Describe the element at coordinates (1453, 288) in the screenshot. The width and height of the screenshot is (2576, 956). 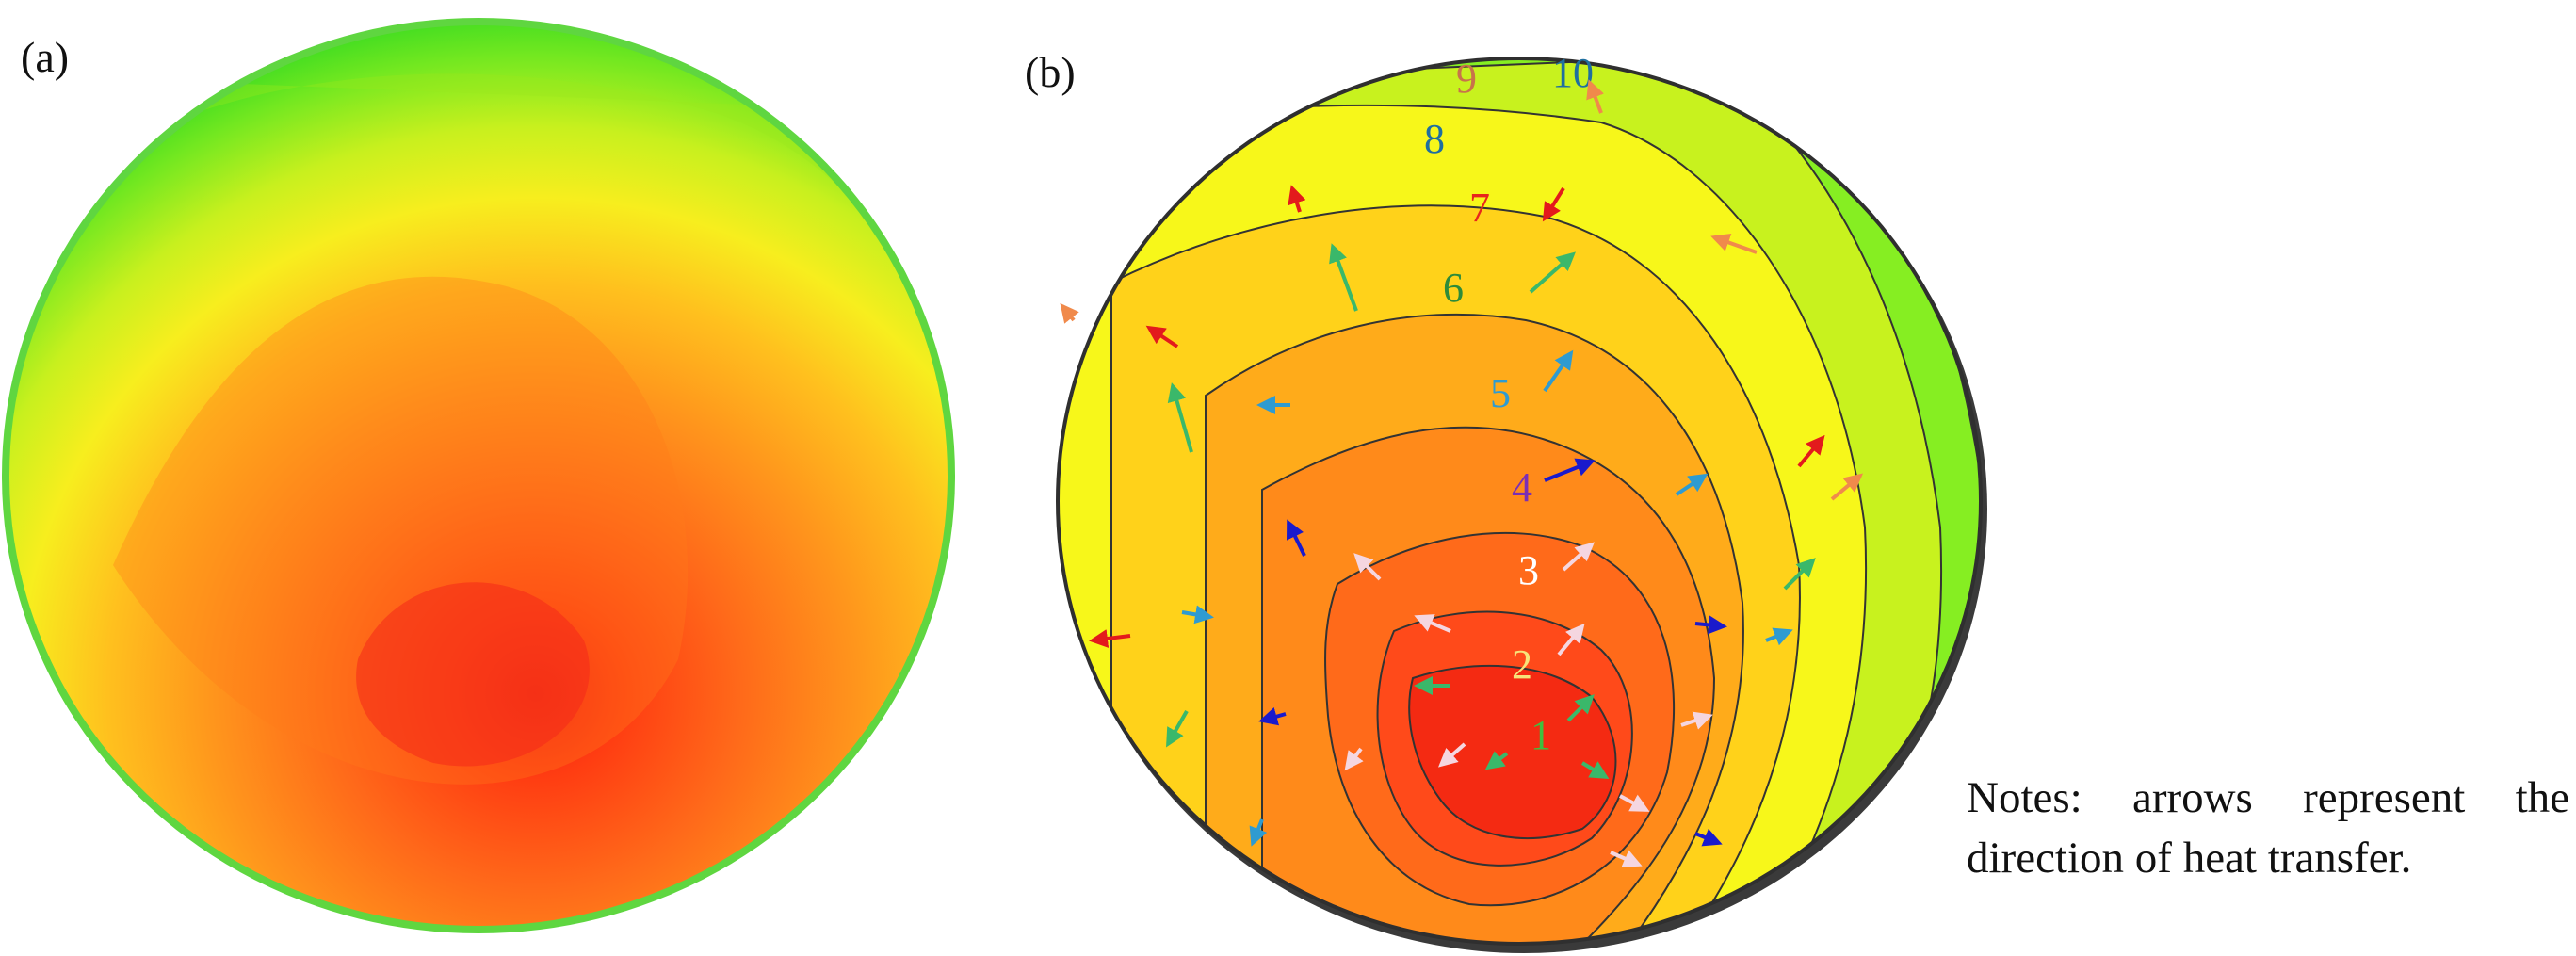
I see `zone-number-6: 6` at that location.